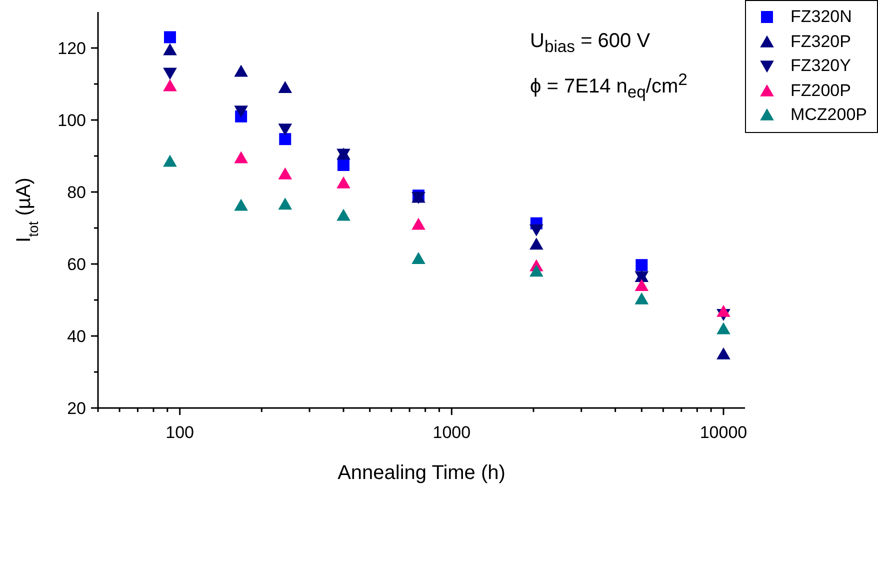  Describe the element at coordinates (609, 86) in the screenshot. I see `annotation: ϕ = 7E14 n$_{eq}$/cm$^{2}$` at that location.